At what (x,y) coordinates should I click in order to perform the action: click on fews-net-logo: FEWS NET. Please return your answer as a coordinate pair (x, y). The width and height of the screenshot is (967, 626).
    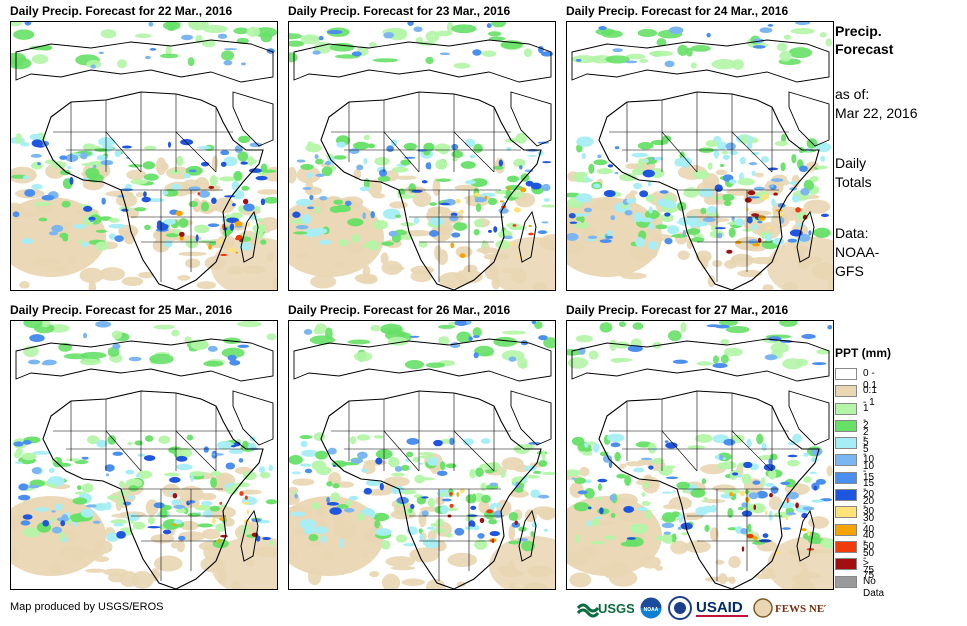
    Looking at the image, I should click on (789, 608).